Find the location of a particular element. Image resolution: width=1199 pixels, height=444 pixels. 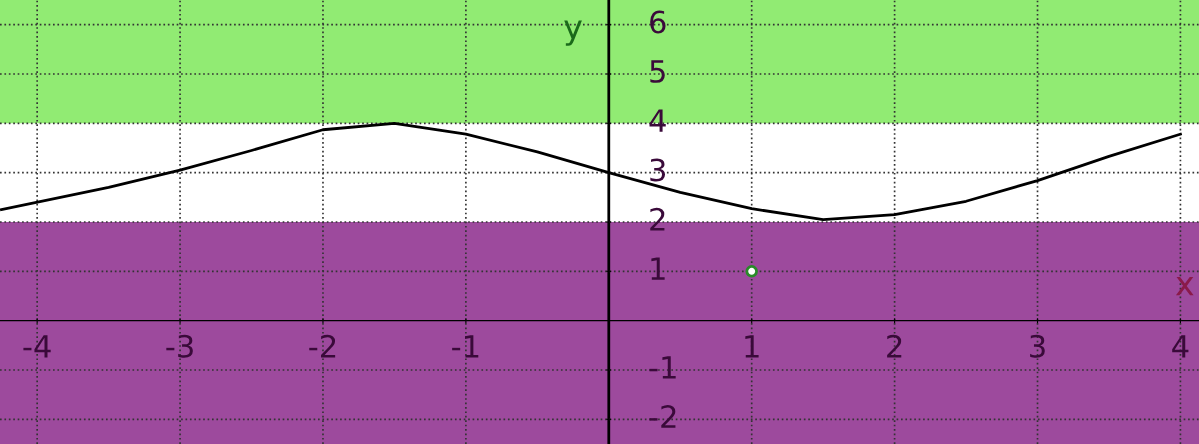

y-axis-title: y is located at coordinates (573, 33).